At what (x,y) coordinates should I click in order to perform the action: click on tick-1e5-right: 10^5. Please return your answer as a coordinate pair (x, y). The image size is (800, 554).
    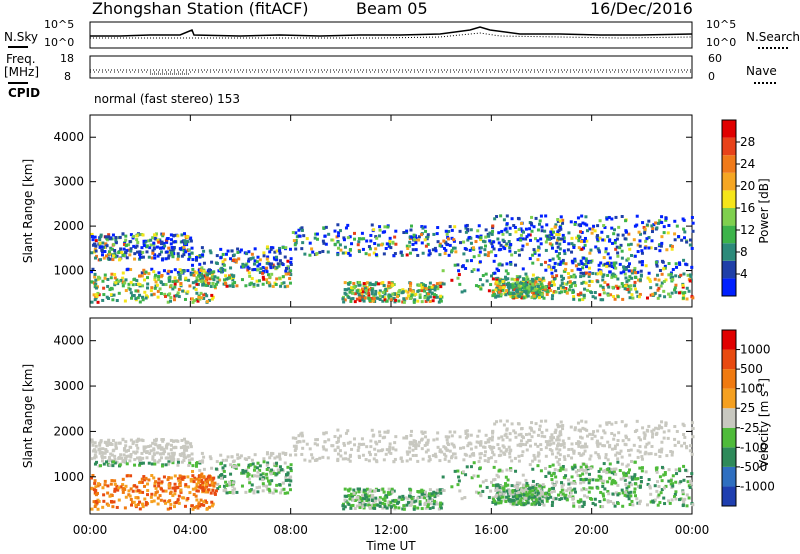
    Looking at the image, I should click on (721, 24).